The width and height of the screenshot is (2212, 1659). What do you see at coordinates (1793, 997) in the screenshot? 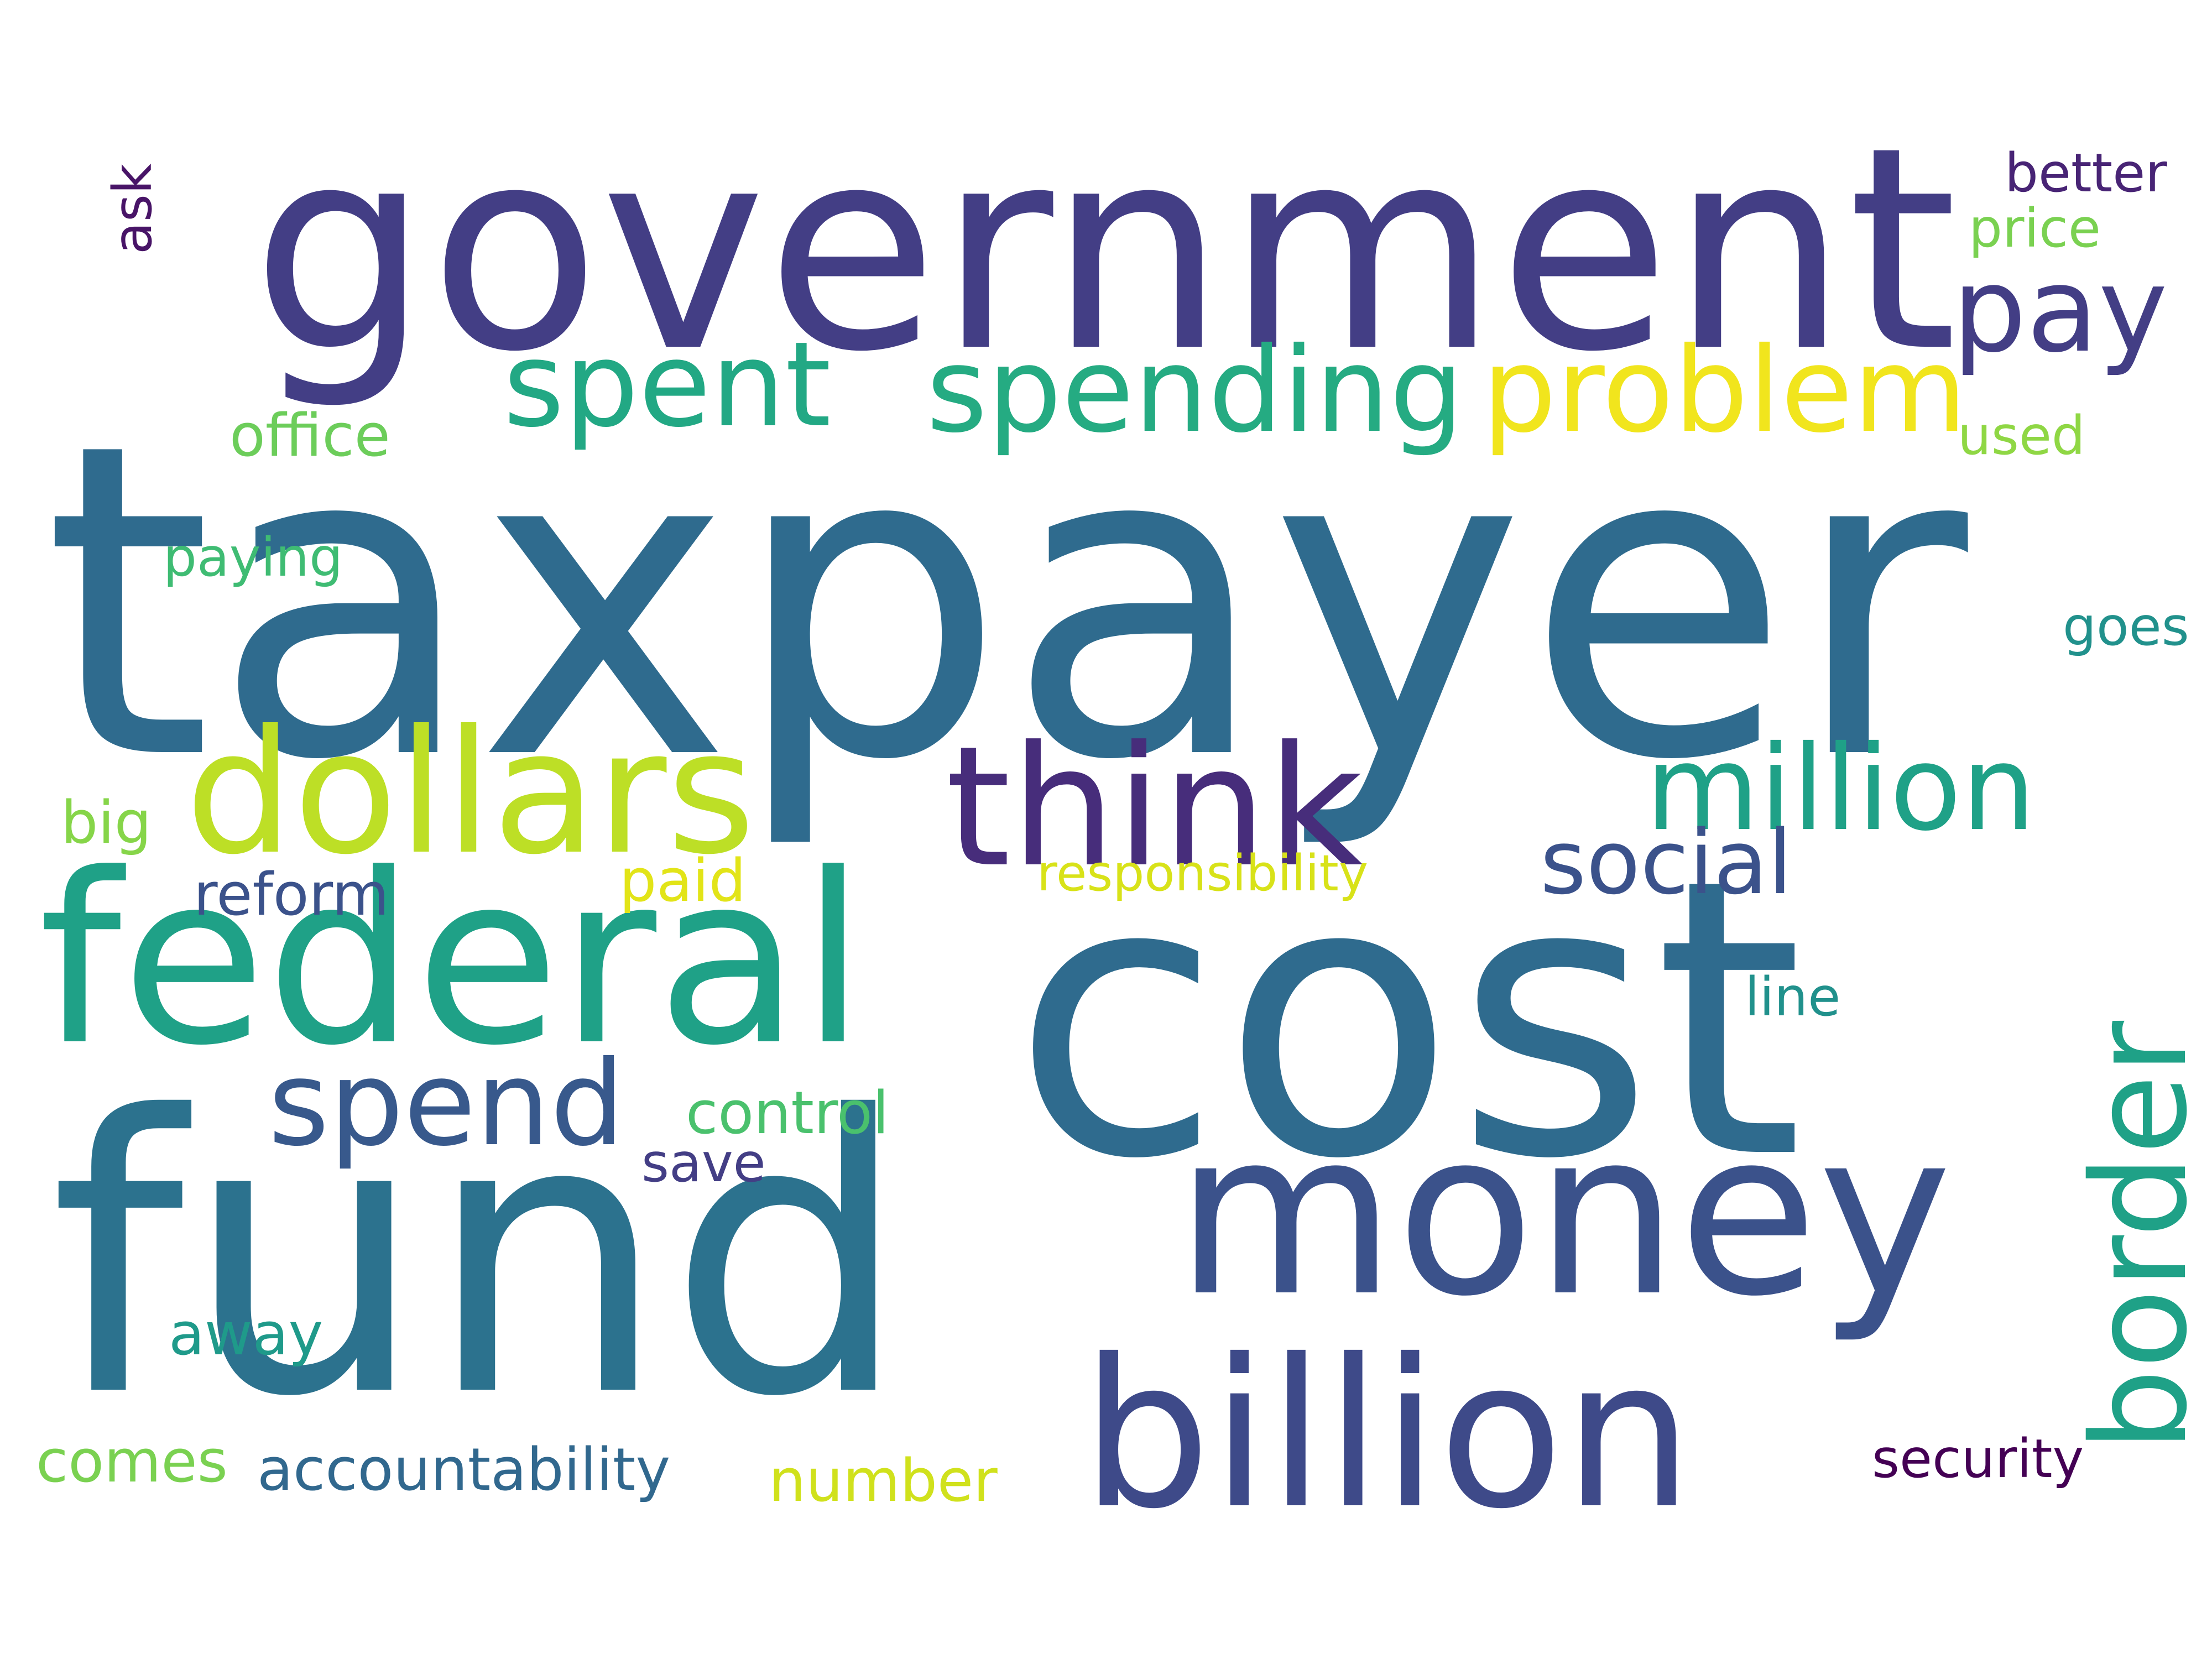
I see `word-line: line` at bounding box center [1793, 997].